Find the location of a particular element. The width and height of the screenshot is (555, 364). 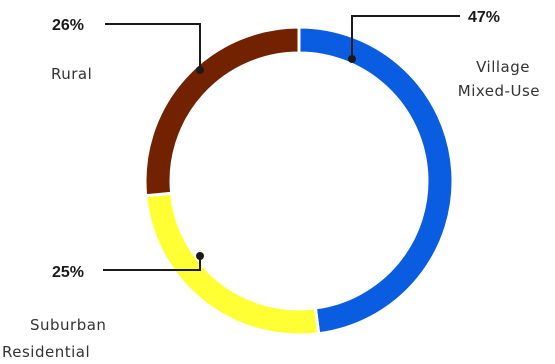

annotation-rural: 26% Rural is located at coordinates (127, 50).